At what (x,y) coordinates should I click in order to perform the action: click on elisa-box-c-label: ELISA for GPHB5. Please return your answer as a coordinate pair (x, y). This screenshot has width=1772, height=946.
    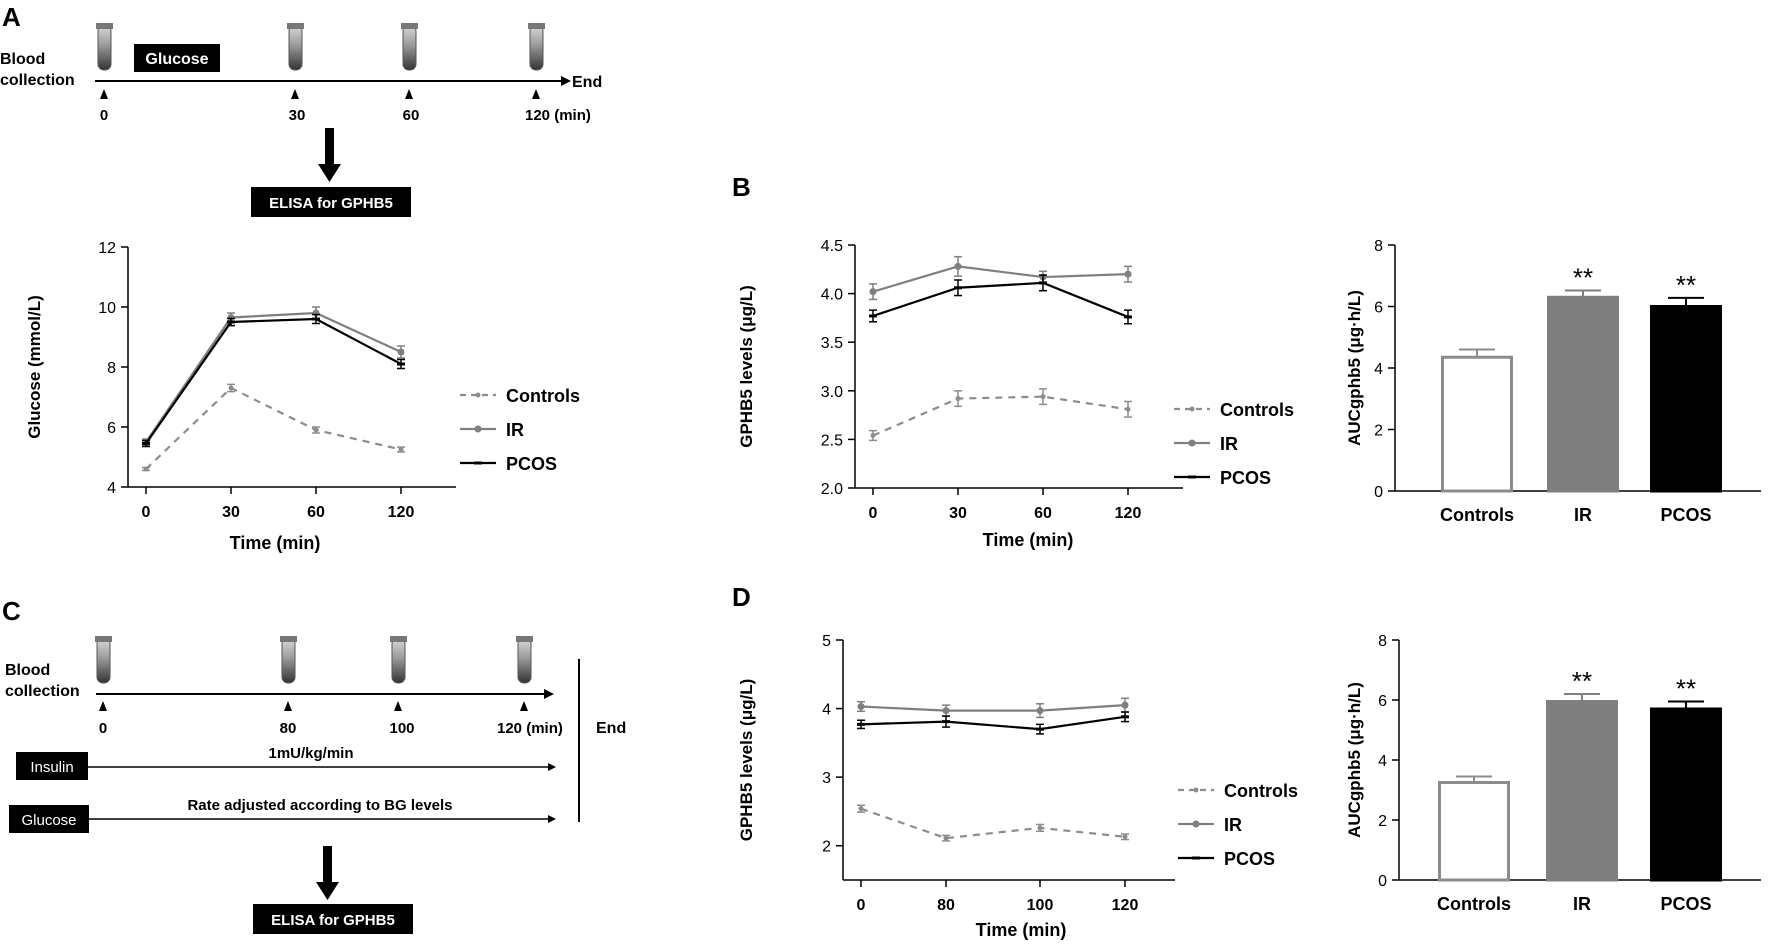
    Looking at the image, I should click on (333, 920).